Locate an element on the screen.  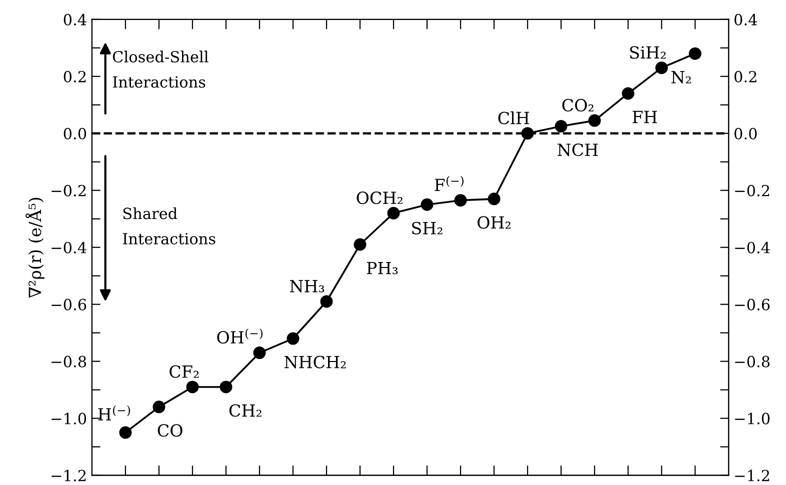
y-tick-label: −0.4 is located at coordinates (69, 248).